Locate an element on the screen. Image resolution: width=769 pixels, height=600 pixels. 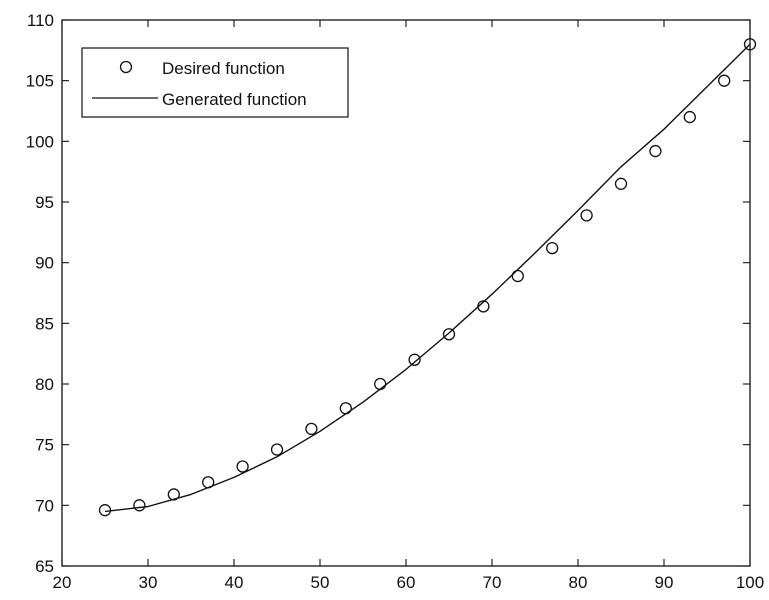
x-tick-label: 60 is located at coordinates (406, 582).